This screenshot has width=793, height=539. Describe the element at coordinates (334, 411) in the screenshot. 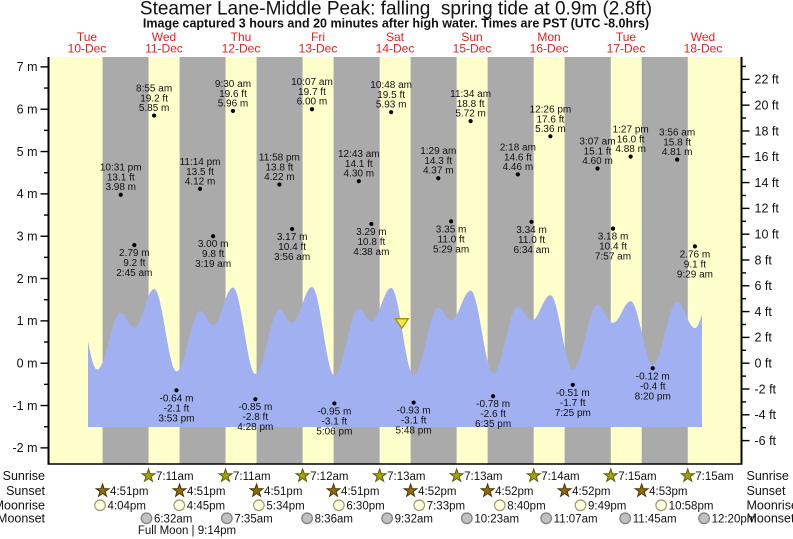

I see `tide-annotation-line: -0.95 m` at that location.